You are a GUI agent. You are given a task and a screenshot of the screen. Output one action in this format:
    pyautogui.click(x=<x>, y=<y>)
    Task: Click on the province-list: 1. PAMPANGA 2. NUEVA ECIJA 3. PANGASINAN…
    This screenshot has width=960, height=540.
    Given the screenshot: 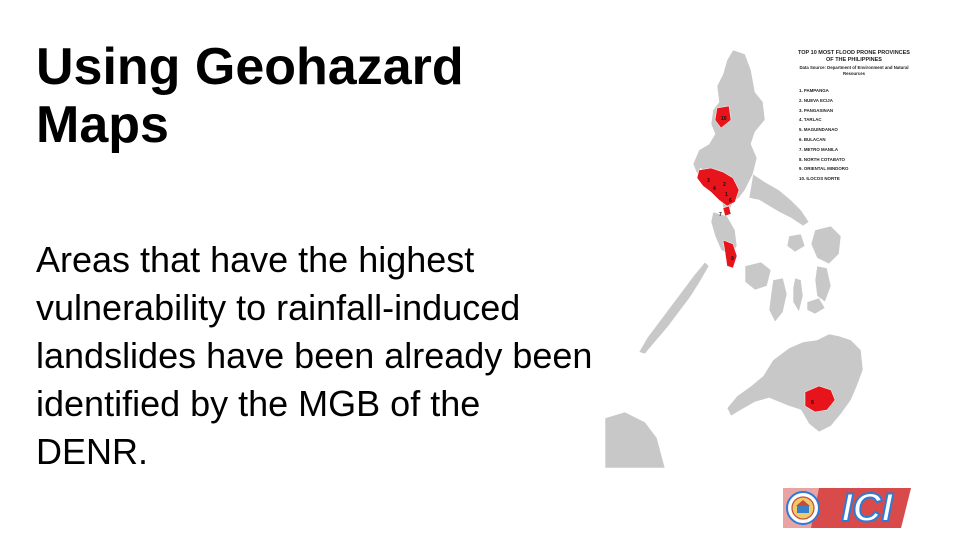 What is the action you would take?
    pyautogui.click(x=856, y=137)
    